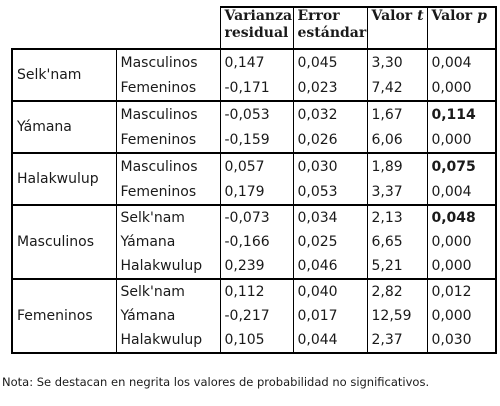  What do you see at coordinates (461, 341) in the screenshot?
I see `valor-p-cell: 0,030` at bounding box center [461, 341].